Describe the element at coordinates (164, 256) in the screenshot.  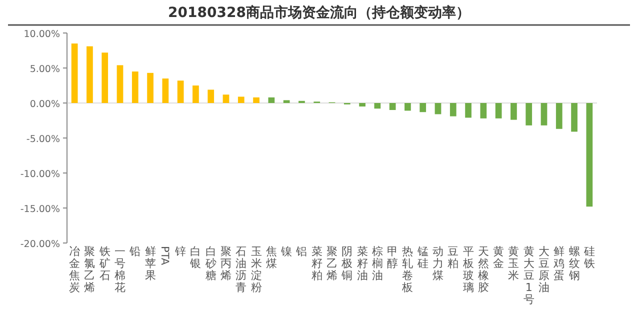
I see `xtick: PTA` at that location.